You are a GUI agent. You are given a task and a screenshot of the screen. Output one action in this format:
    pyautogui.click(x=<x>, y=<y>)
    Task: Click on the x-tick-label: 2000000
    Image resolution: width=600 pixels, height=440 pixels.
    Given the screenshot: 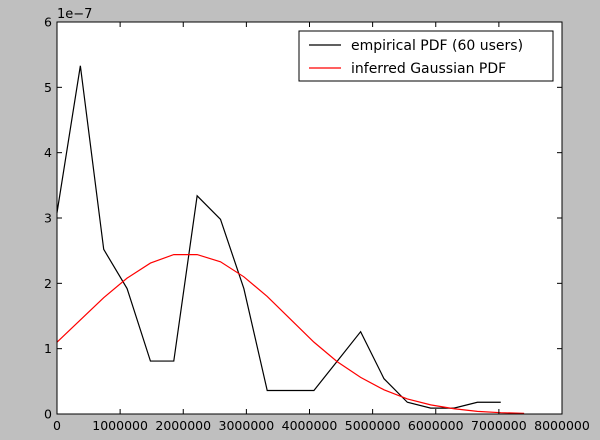 What is the action you would take?
    pyautogui.click(x=183, y=425)
    